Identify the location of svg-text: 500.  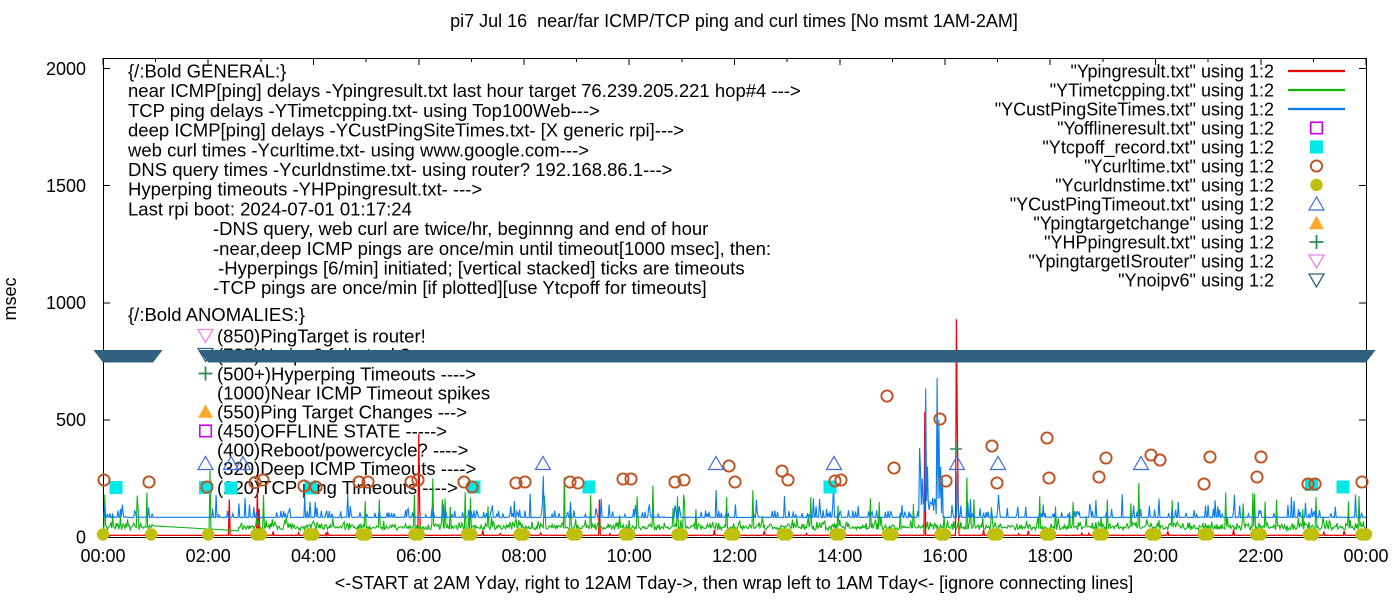
(71, 420).